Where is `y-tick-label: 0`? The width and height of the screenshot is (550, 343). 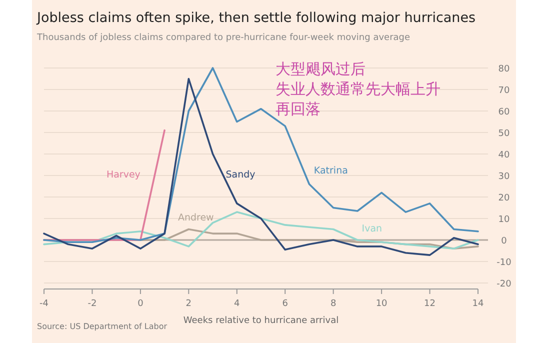
y-tick-label: 0 is located at coordinates (504, 241).